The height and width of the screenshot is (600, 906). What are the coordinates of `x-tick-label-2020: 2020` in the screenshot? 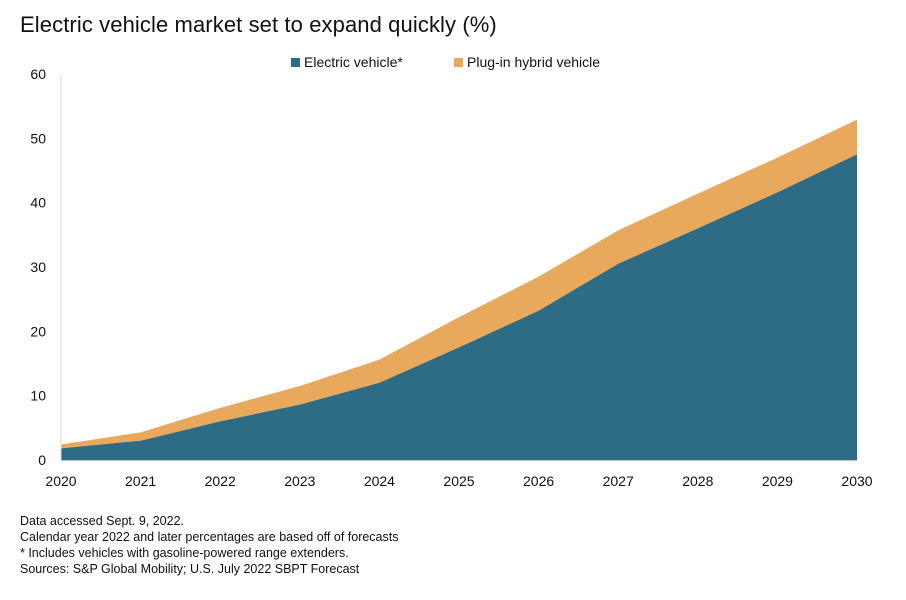 It's located at (60, 481).